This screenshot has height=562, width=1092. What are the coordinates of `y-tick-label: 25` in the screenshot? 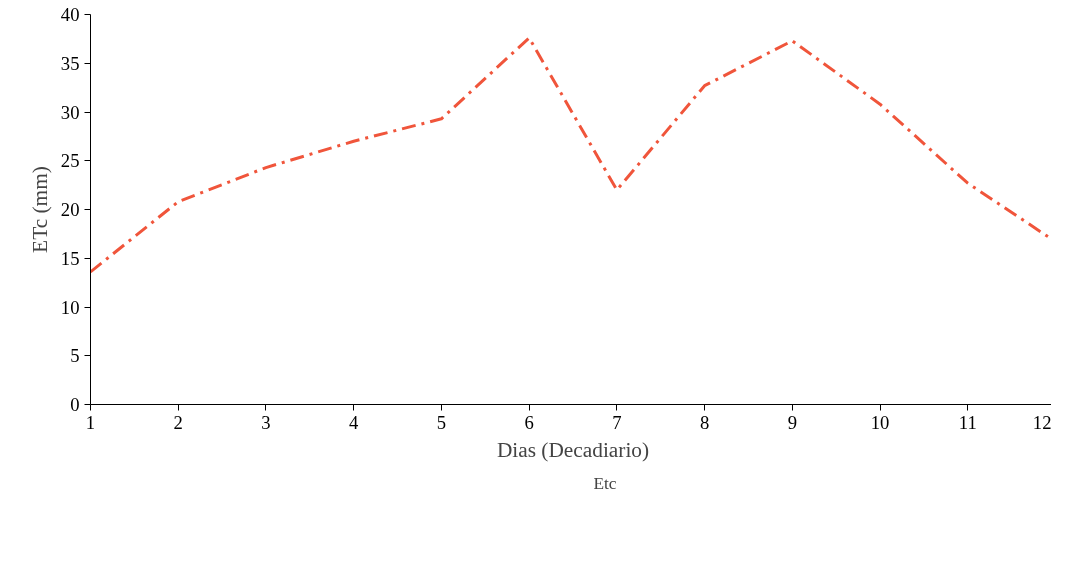 It's located at (70, 161).